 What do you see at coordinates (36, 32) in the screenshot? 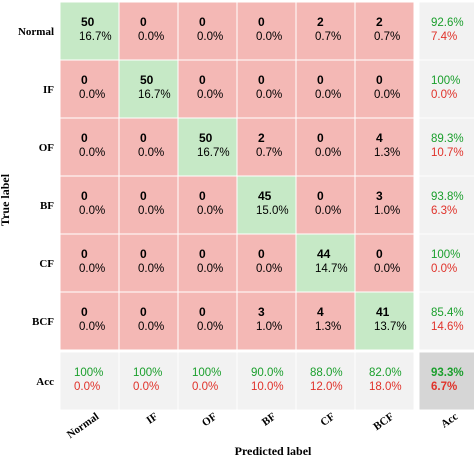
I see `row-label: Normal` at bounding box center [36, 32].